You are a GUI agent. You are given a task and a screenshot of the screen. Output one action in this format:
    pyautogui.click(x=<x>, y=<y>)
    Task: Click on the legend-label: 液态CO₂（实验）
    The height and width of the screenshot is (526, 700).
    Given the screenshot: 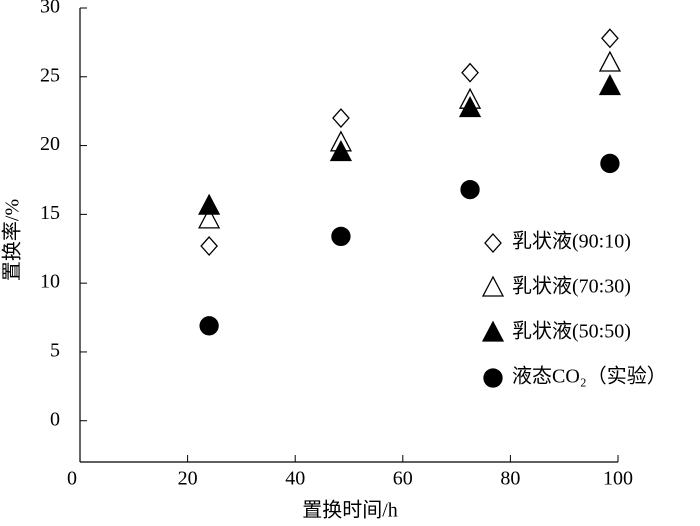 What is the action you would take?
    pyautogui.click(x=589, y=376)
    